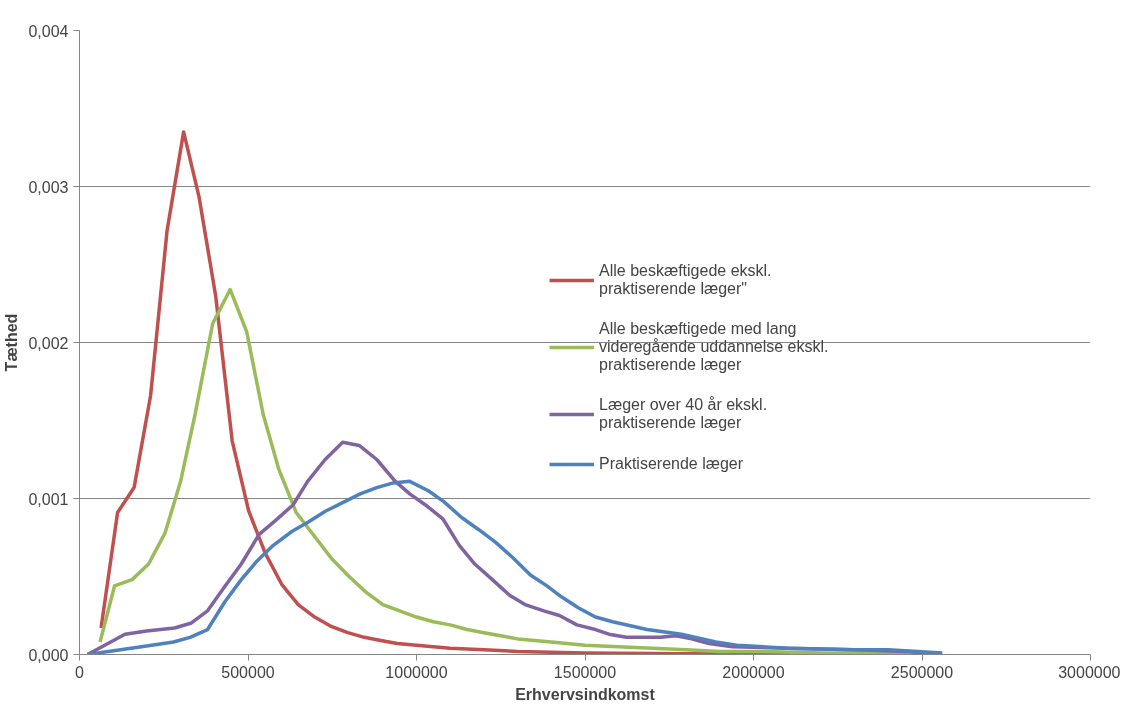  Describe the element at coordinates (683, 414) in the screenshot. I see `legend-label: Læger over 40 år ekskl. praktiserende læger` at that location.